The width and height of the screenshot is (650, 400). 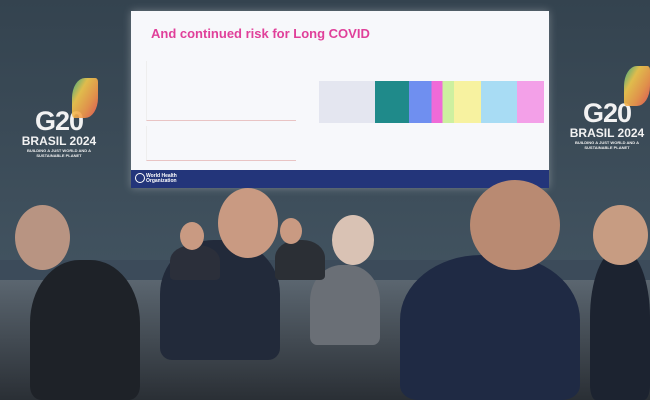 What do you see at coordinates (161, 178) in the screenshot?
I see `who-label: World Health Organization` at bounding box center [161, 178].